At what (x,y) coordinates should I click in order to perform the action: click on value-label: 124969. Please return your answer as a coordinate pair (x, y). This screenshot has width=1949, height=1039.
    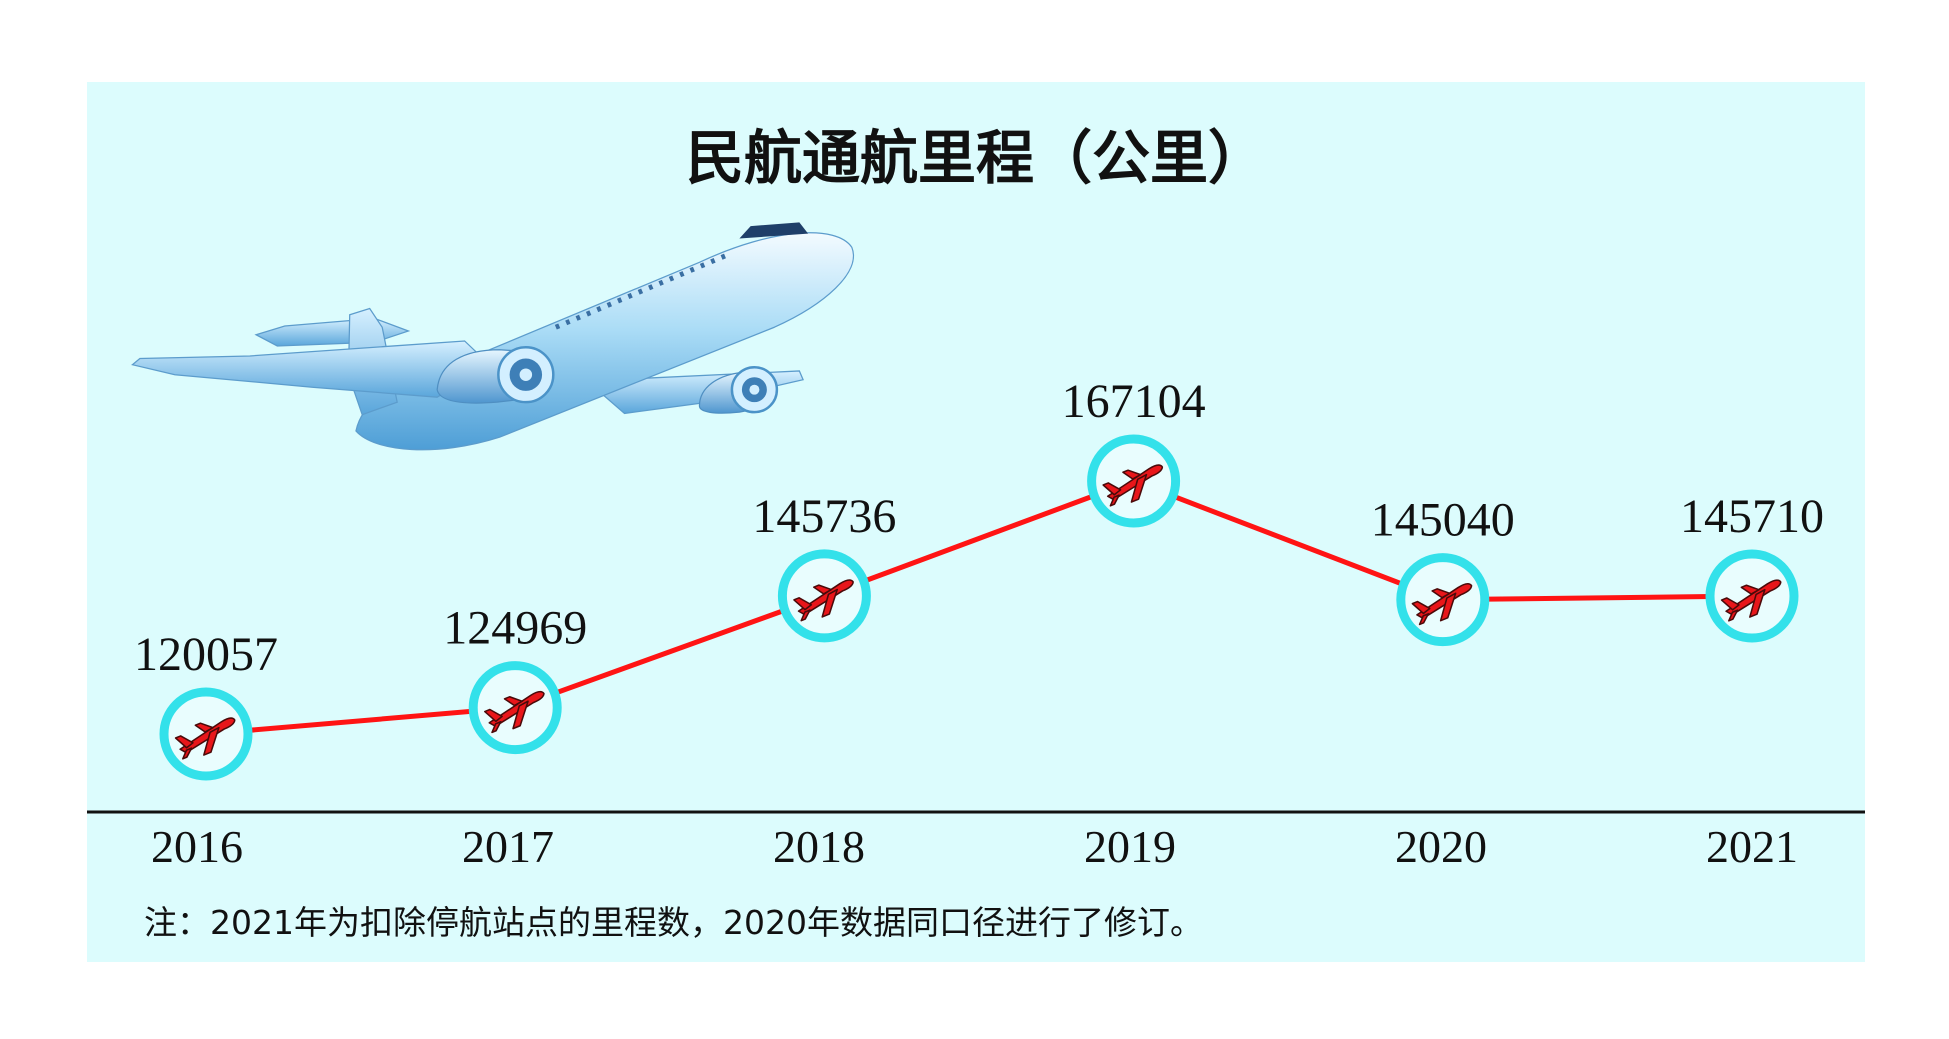
    Looking at the image, I should click on (515, 628).